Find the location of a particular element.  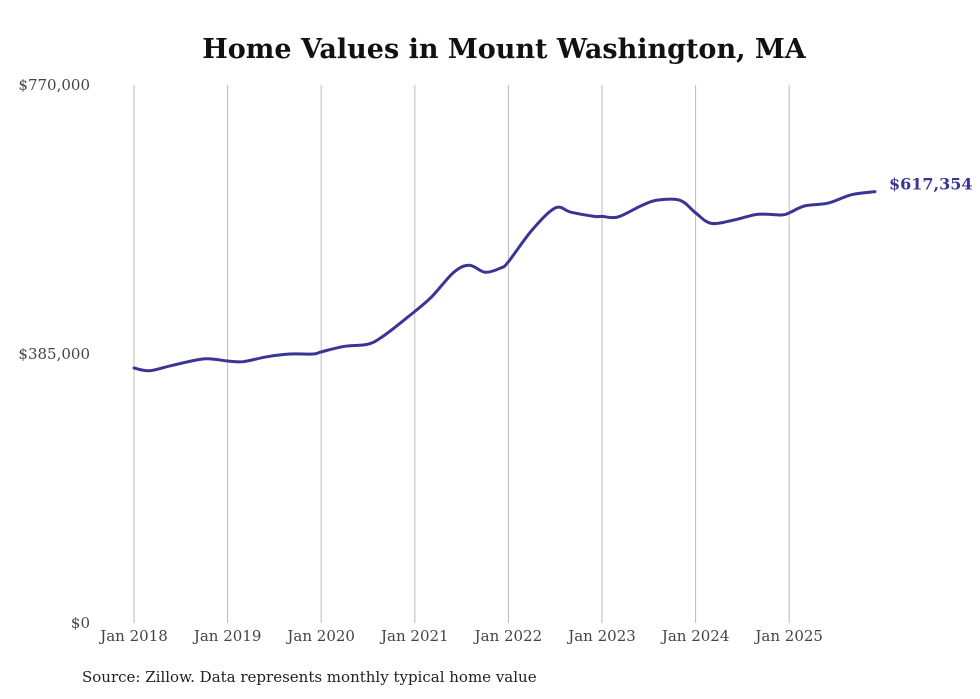

x-tick-label: Jan 2025 is located at coordinates (788, 636).